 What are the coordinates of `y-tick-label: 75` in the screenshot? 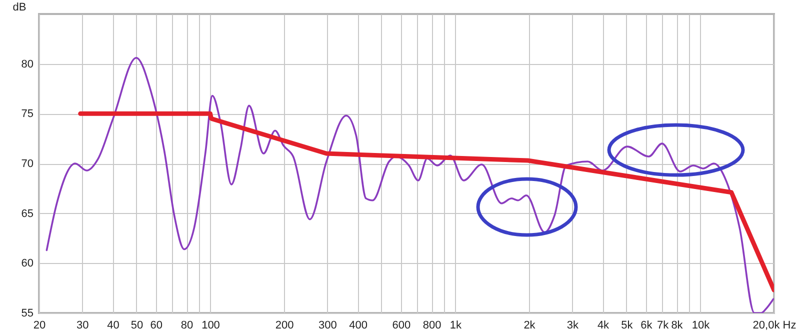 It's located at (27, 114).